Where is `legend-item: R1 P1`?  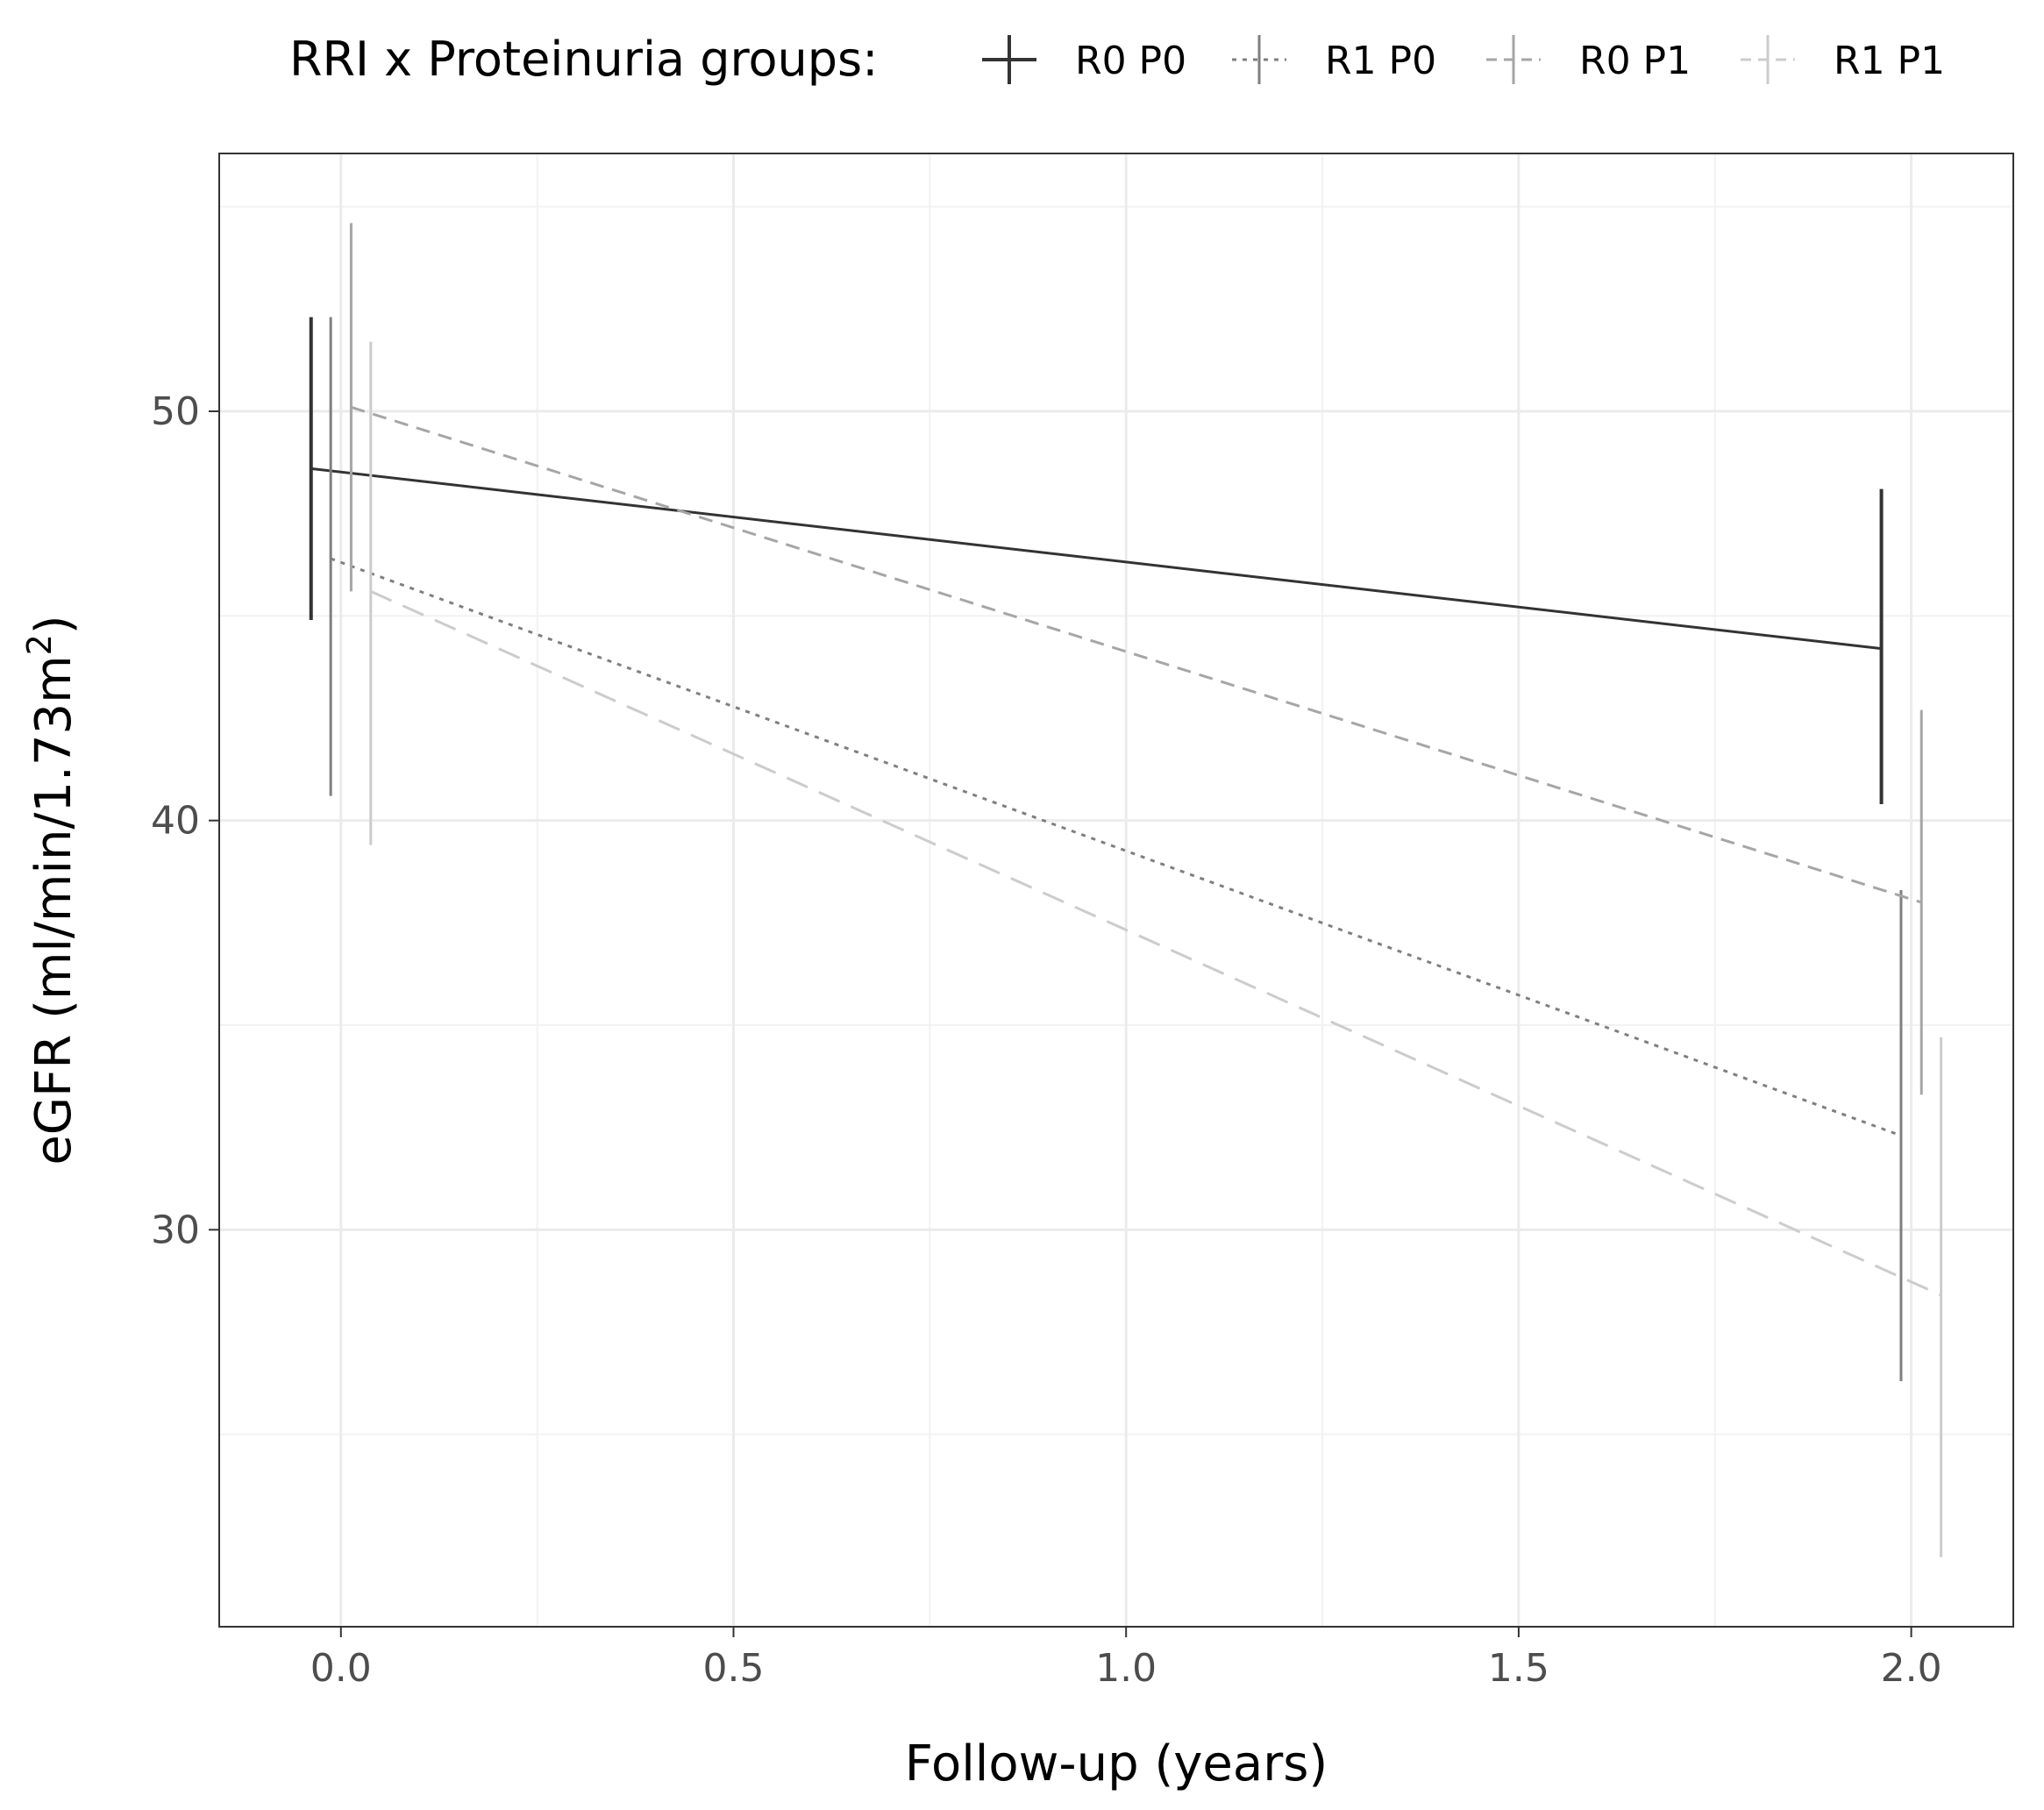
legend-item: R1 P1 is located at coordinates (1843, 59).